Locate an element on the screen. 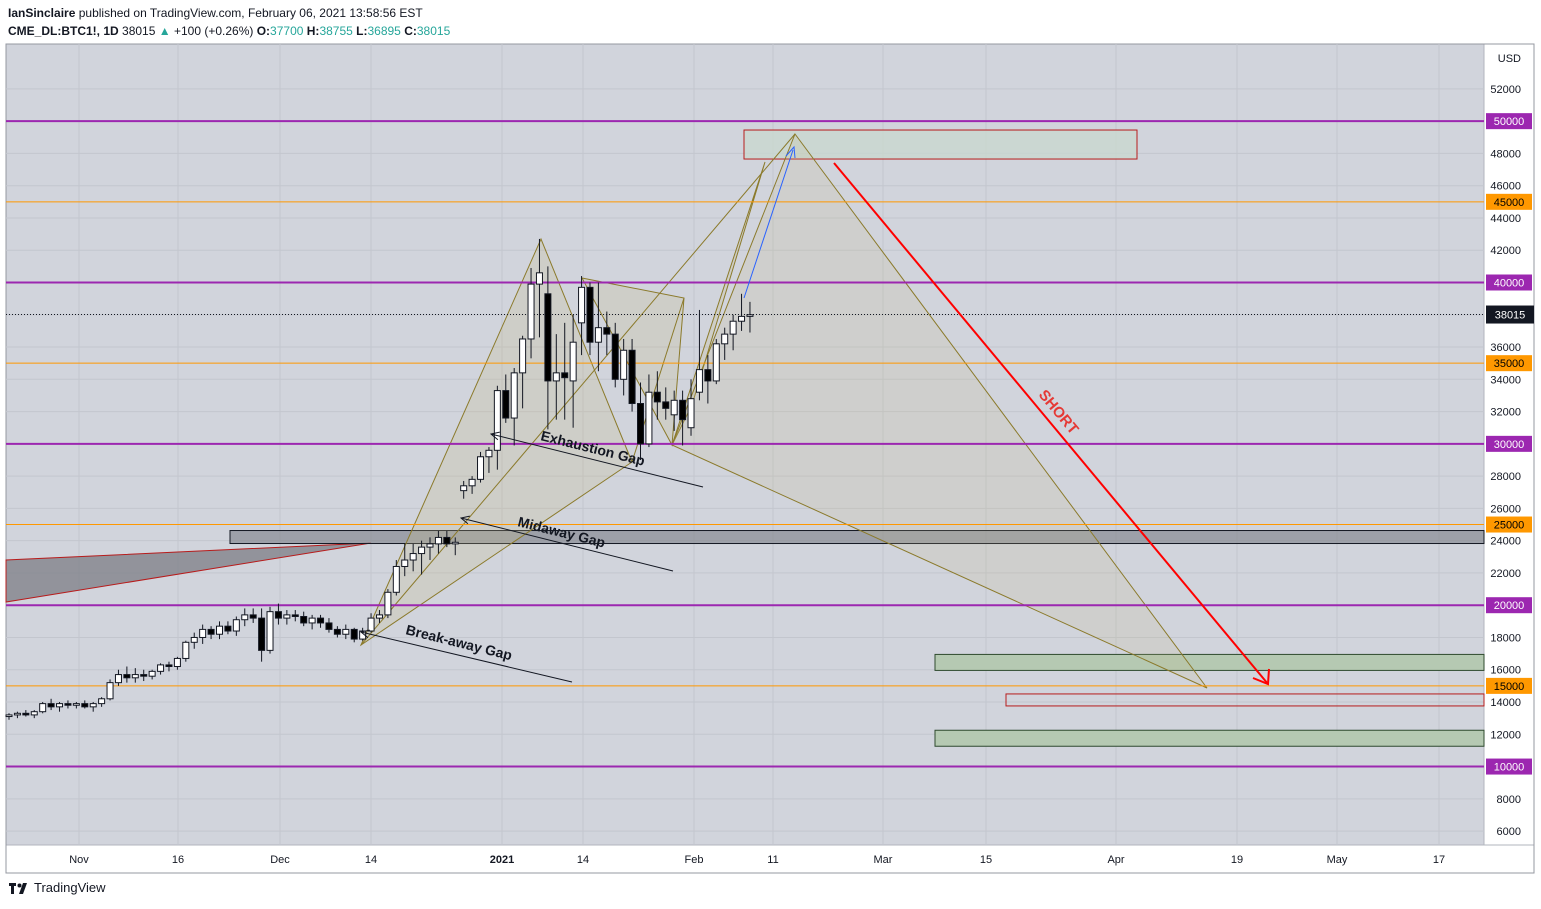 The height and width of the screenshot is (909, 1541). time-axis is located at coordinates (770, 859).